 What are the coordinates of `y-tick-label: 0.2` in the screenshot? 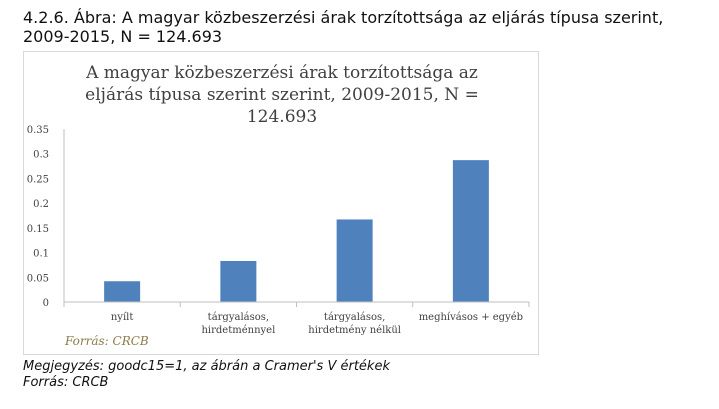 It's located at (41, 204).